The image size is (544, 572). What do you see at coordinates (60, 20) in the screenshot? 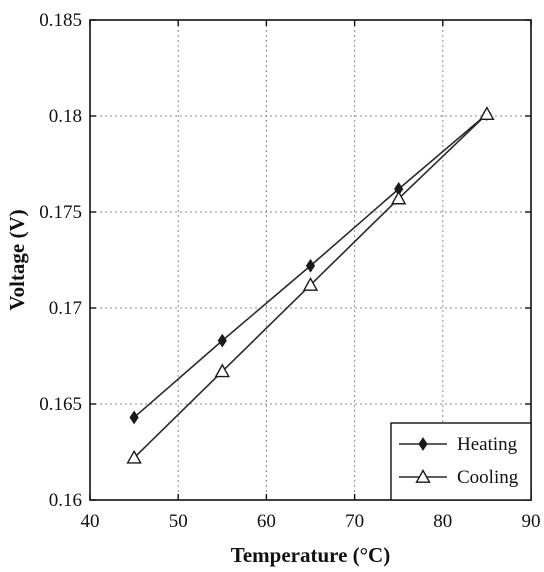
I see `y-tick-label: 0.185` at bounding box center [60, 20].